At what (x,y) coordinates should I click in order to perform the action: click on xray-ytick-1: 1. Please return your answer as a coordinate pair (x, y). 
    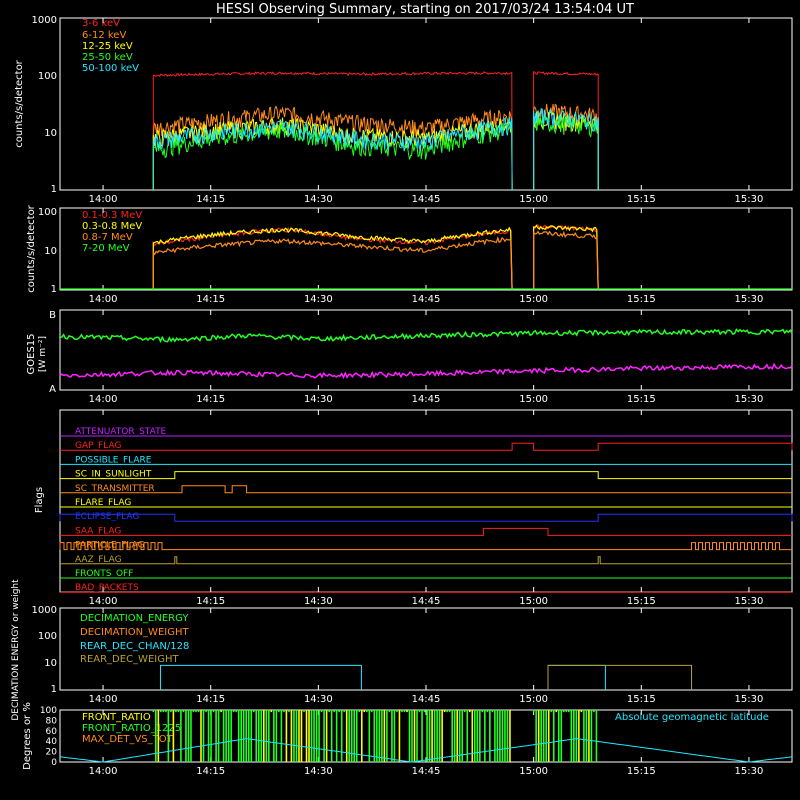
    Looking at the image, I should click on (54, 189).